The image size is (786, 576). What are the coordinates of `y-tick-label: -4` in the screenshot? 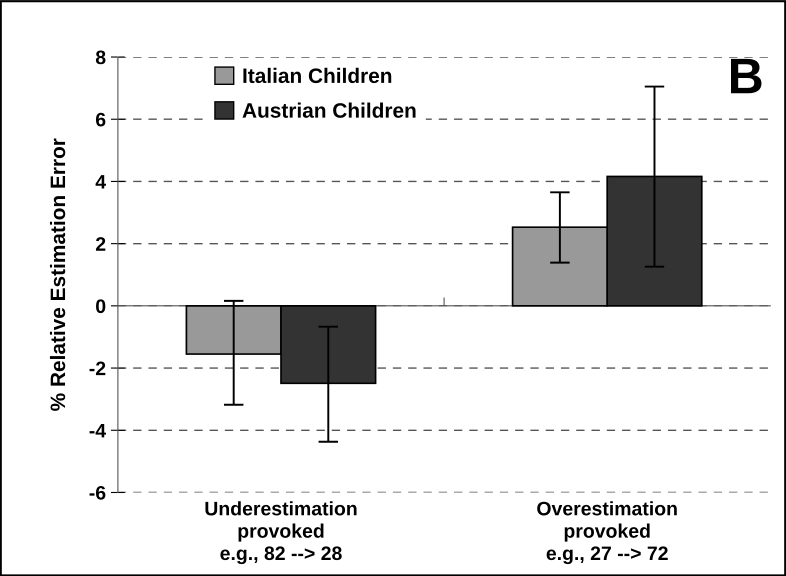 It's located at (98, 431).